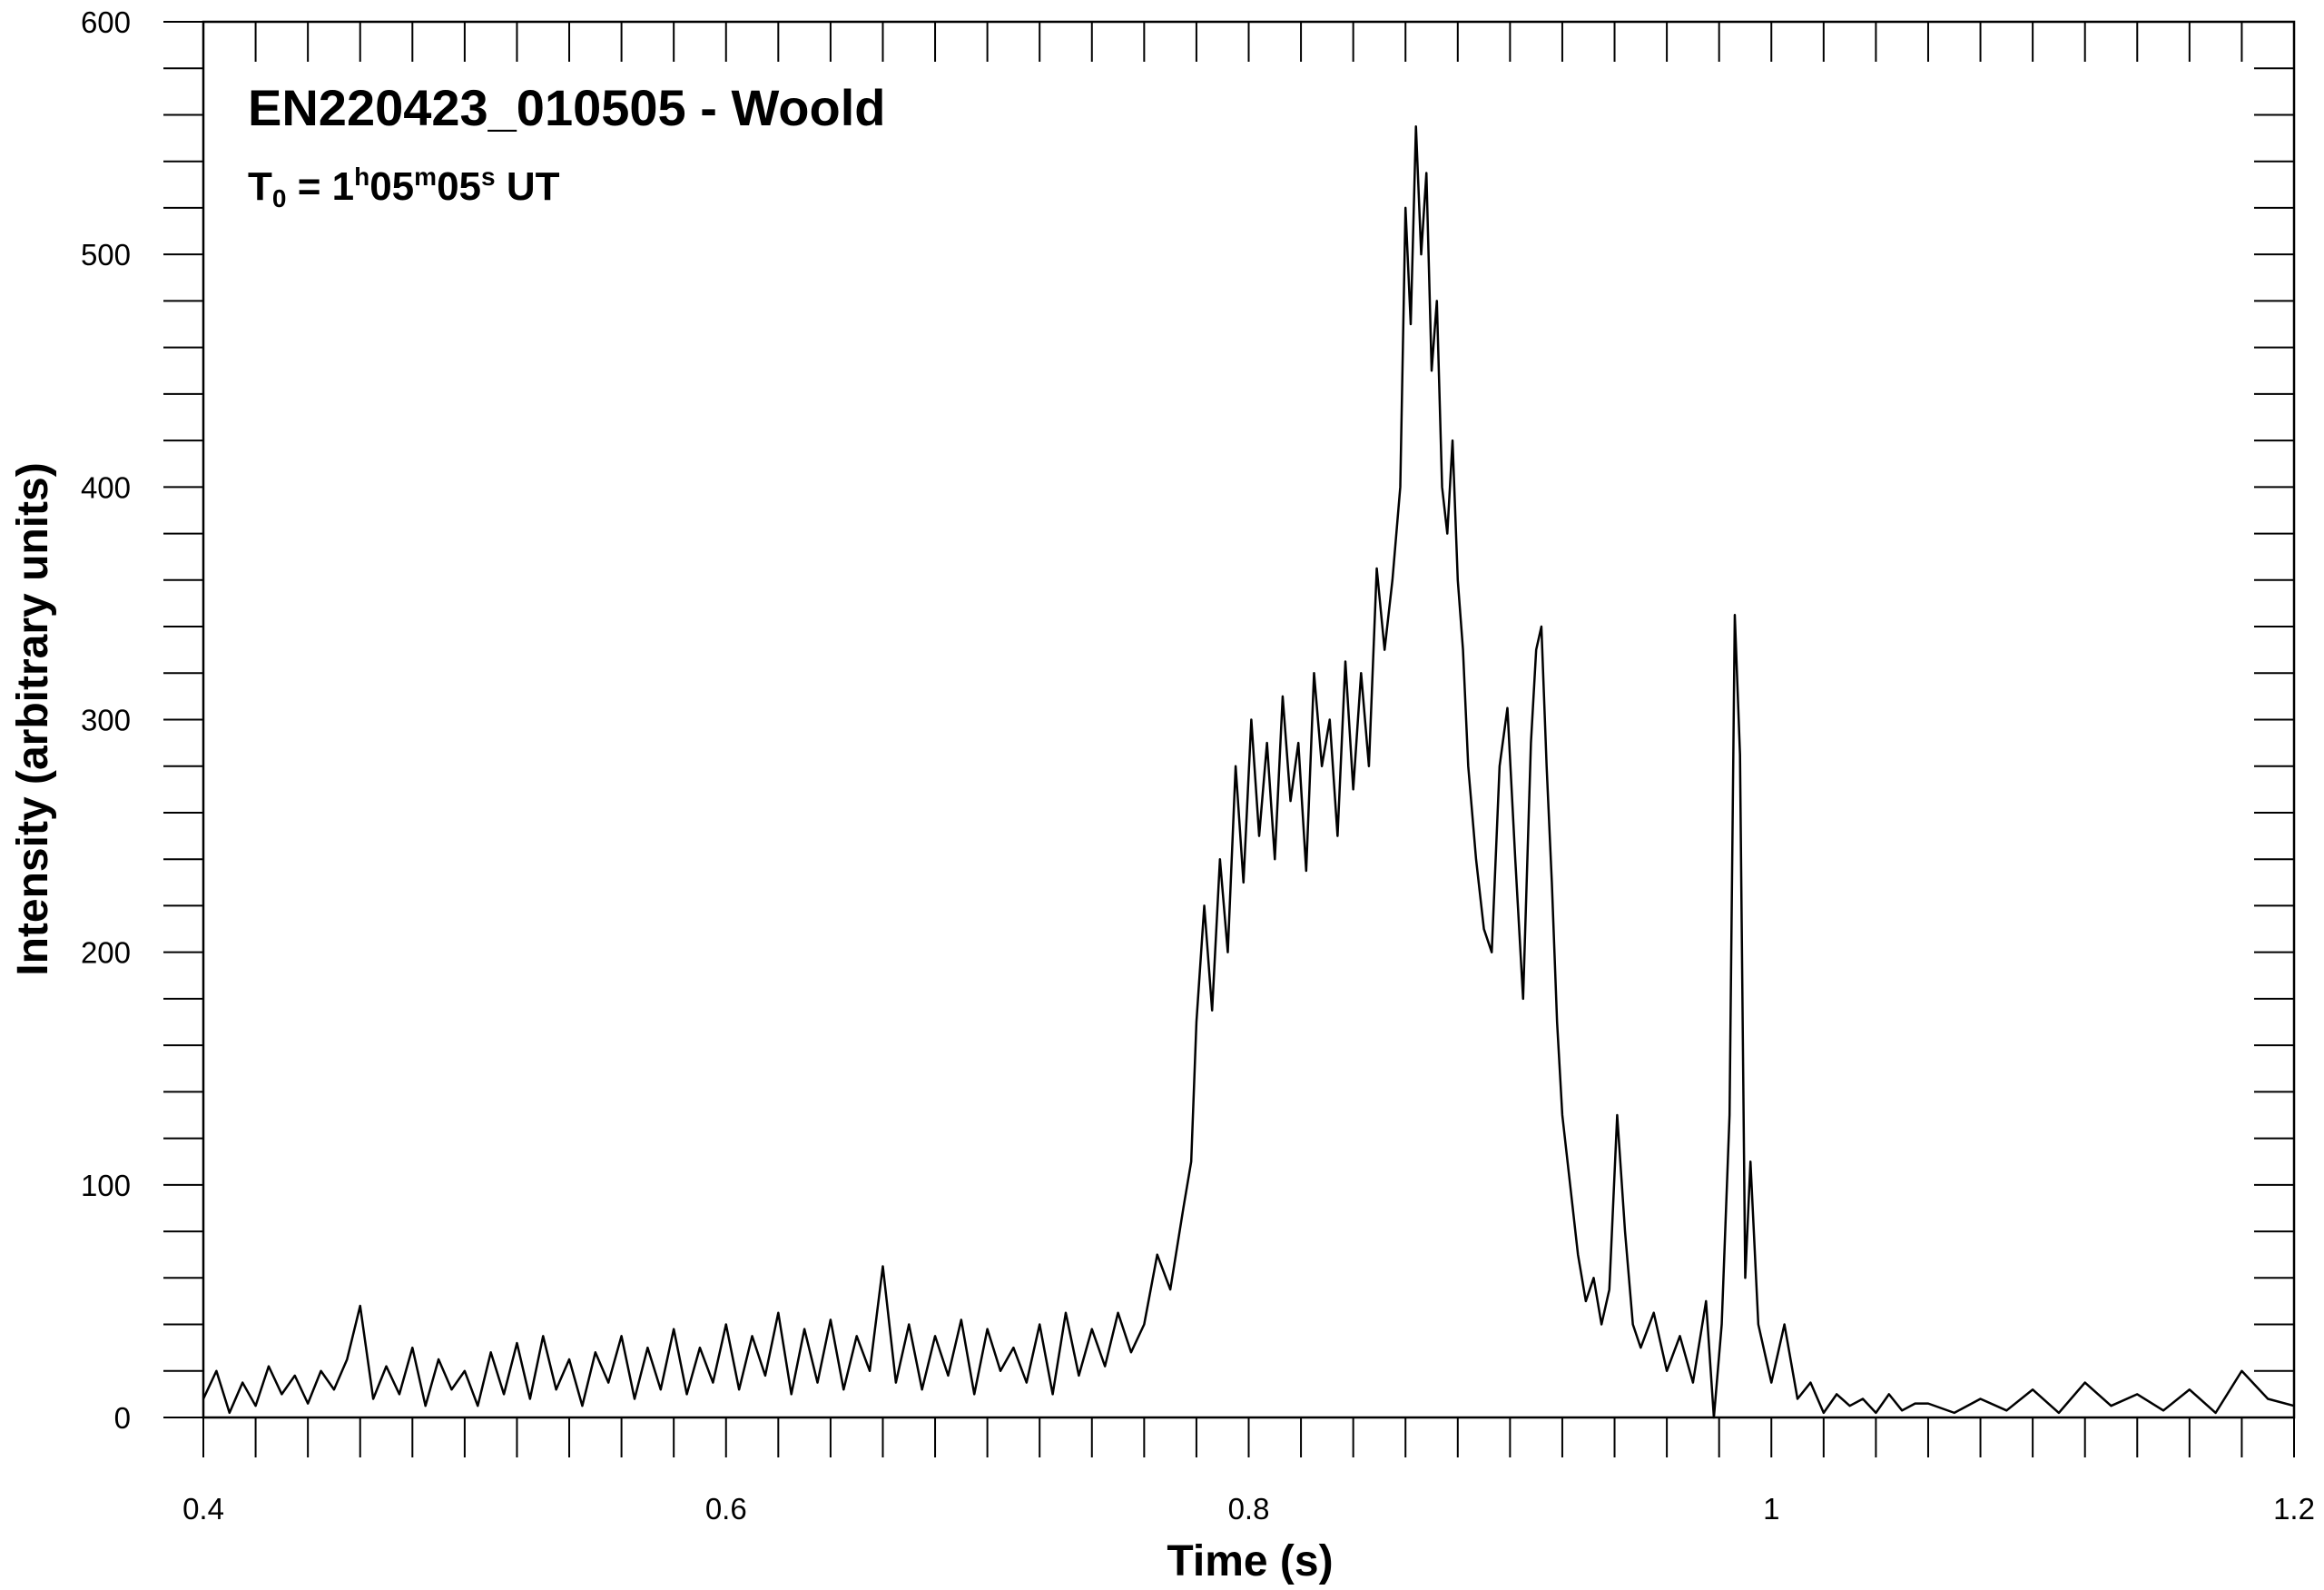 Image resolution: width=2324 pixels, height=1590 pixels. Describe the element at coordinates (203, 1509) in the screenshot. I see `x-tick-label: 0.4` at that location.